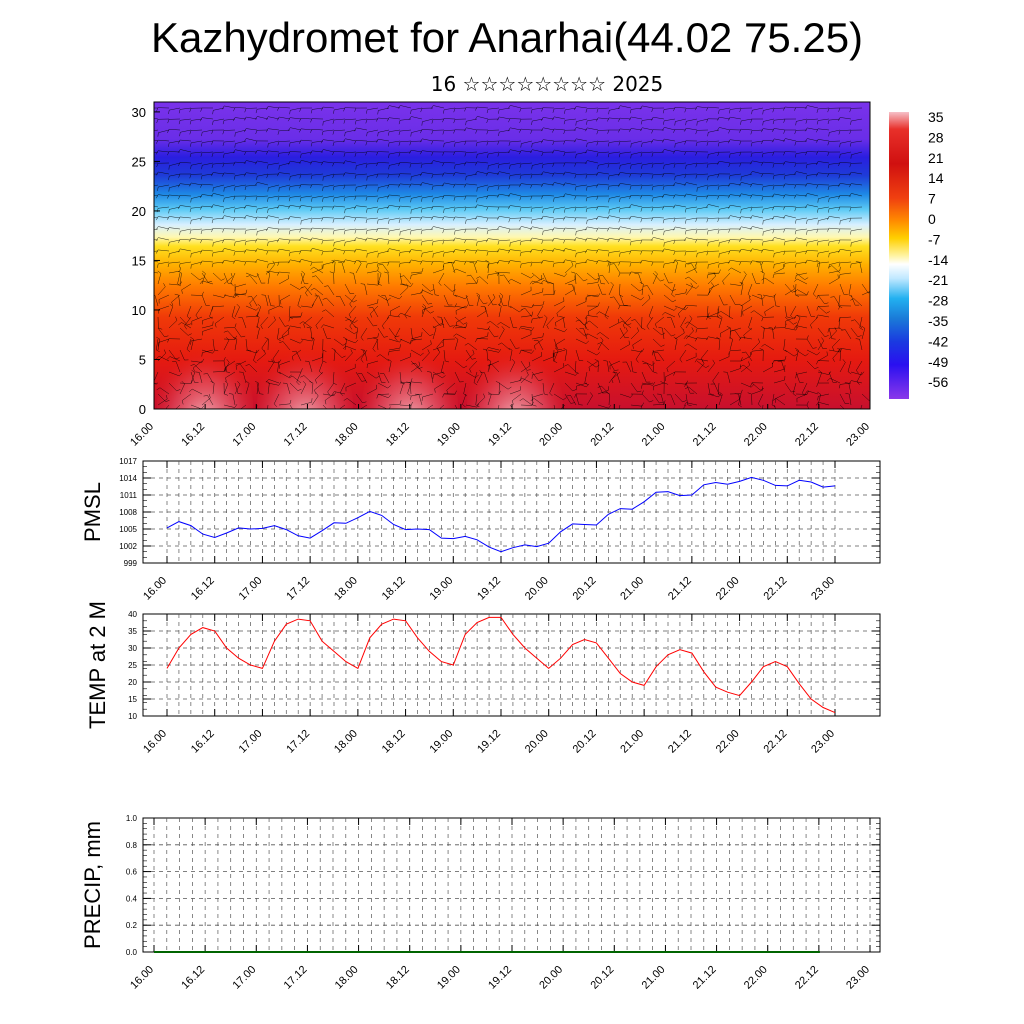 The image size is (1024, 1024). I want to click on colorbar-label: 28, so click(936, 137).